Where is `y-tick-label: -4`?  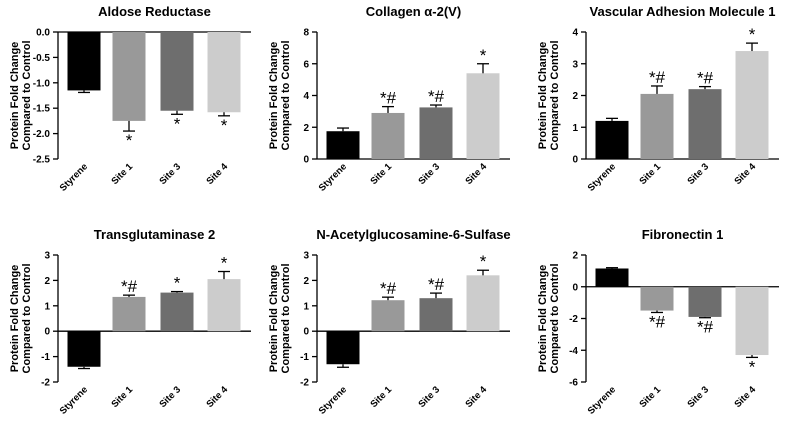 y-tick-label: -4 is located at coordinates (573, 351).